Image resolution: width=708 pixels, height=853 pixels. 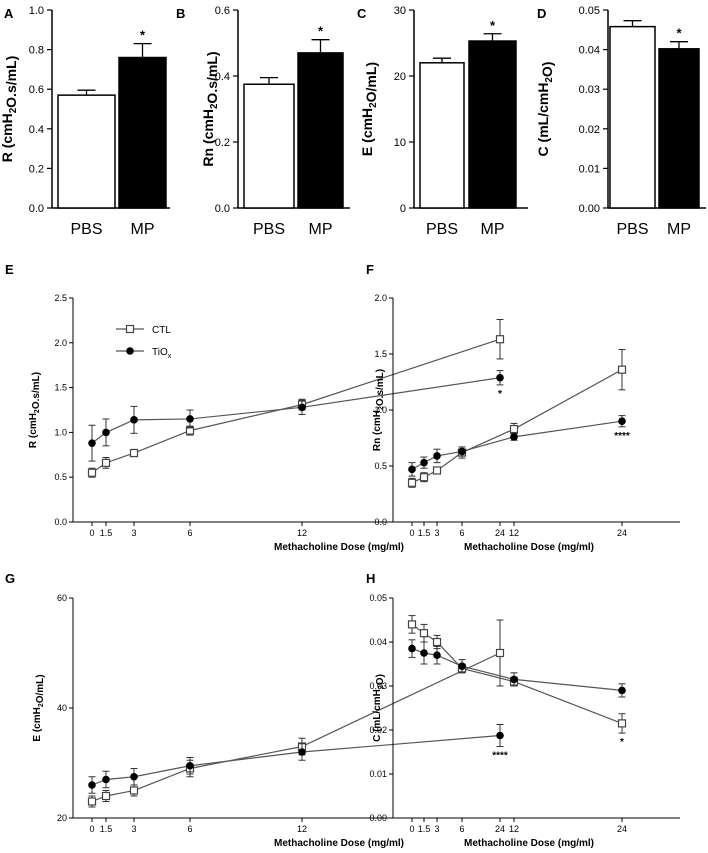 What do you see at coordinates (371, 82) in the screenshot?
I see `ylabel-part: O/mL)` at bounding box center [371, 82].